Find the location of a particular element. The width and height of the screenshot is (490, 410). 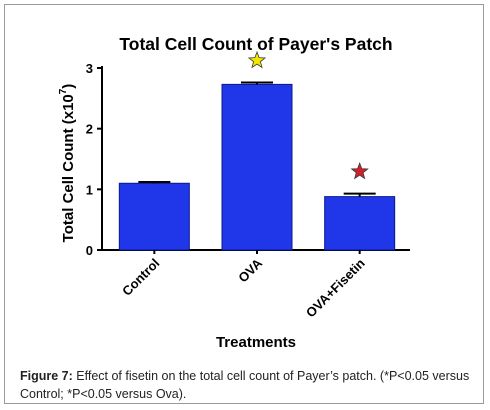

y-tick-label-2: 2 is located at coordinates (89, 129).